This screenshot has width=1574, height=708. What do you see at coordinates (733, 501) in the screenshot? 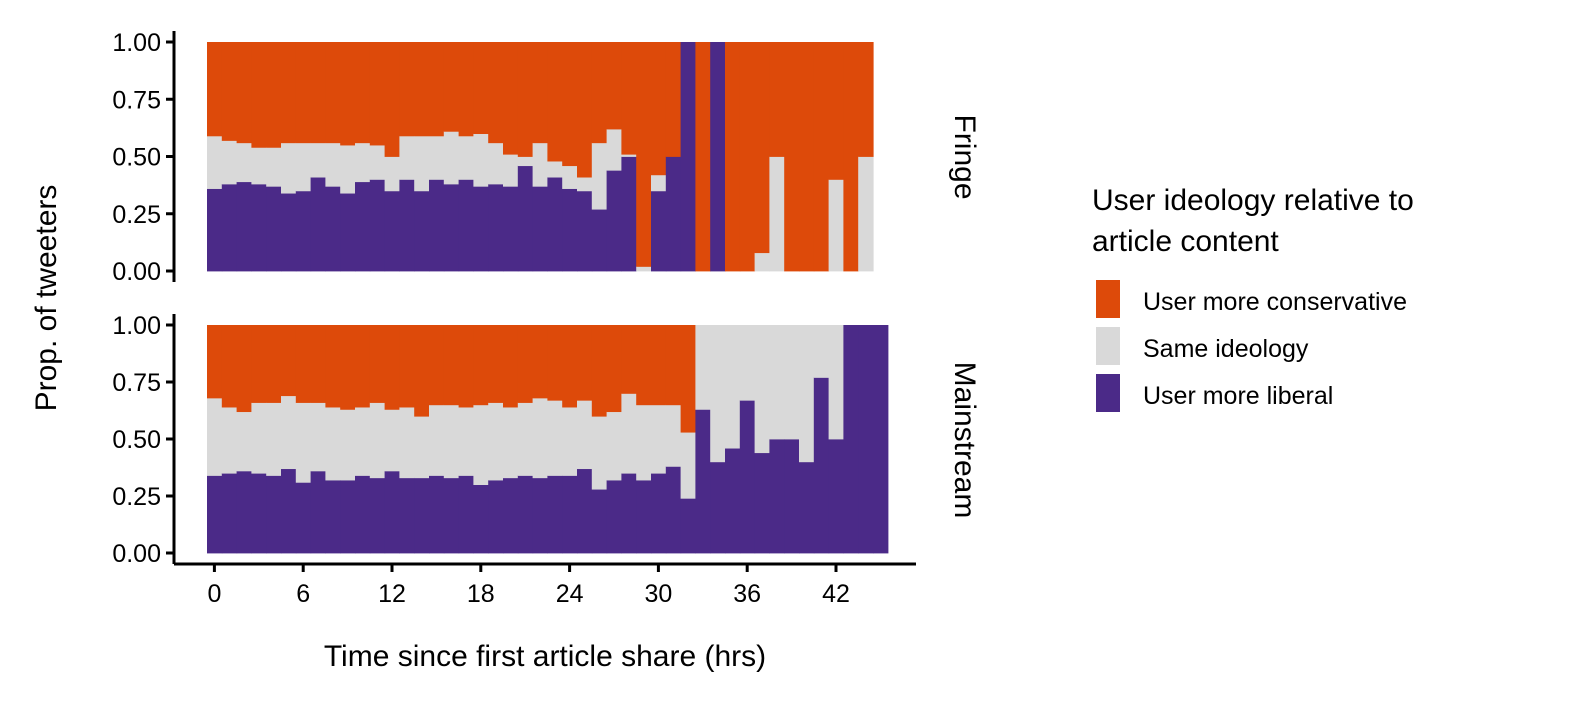
I see `bar-liberal-mainstream-h35` at bounding box center [733, 501].